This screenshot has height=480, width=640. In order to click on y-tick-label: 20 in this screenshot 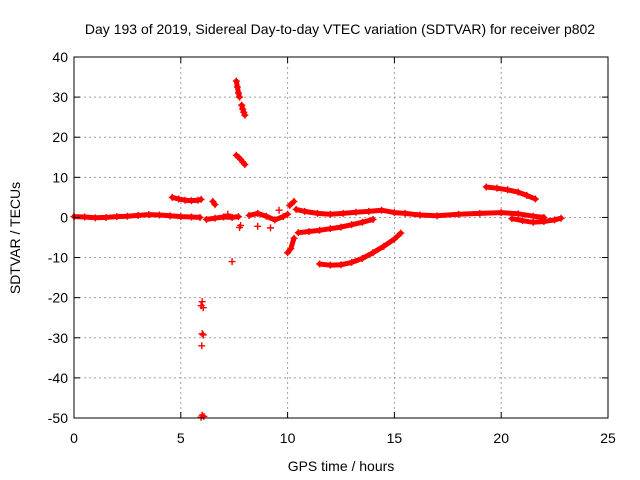, I will do `click(60, 137)`.